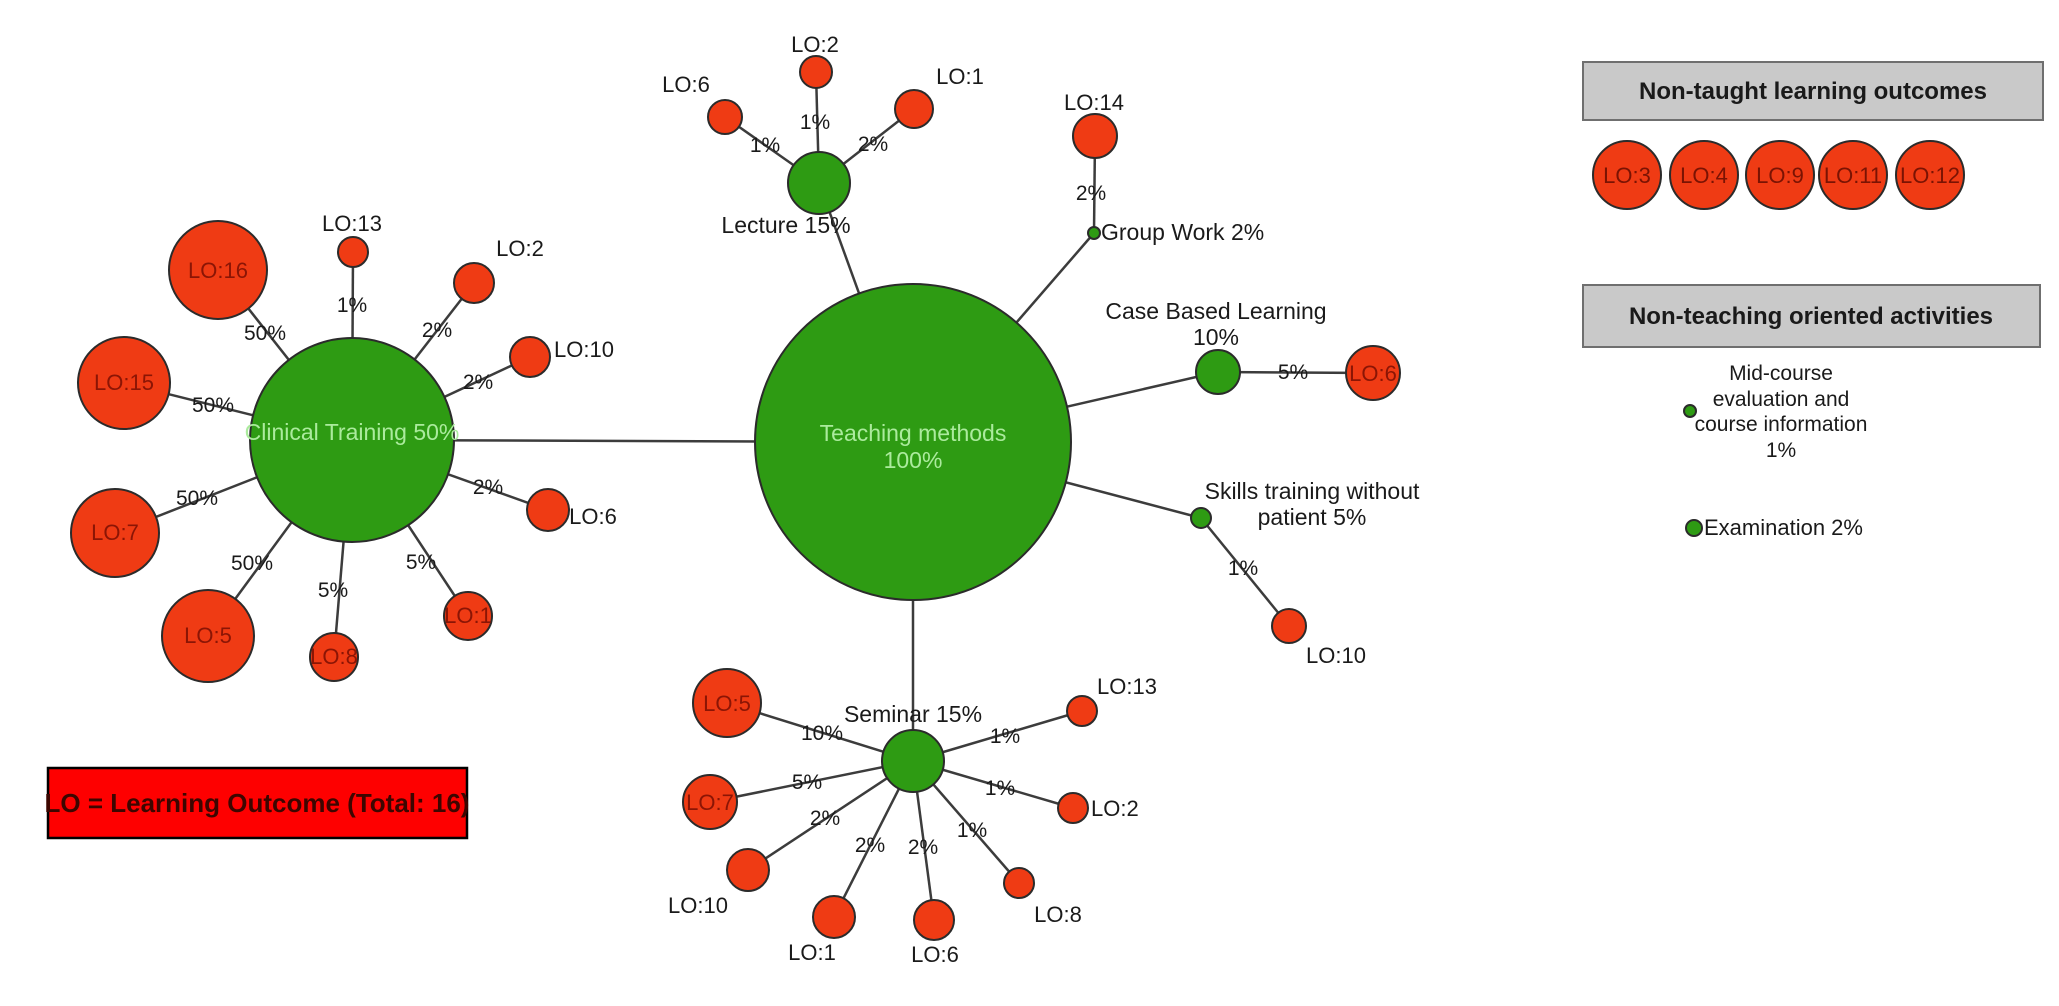 Image resolution: width=2059 pixels, height=1006 pixels. Describe the element at coordinates (1095, 136) in the screenshot. I see `node-group-work-lo14` at that location.